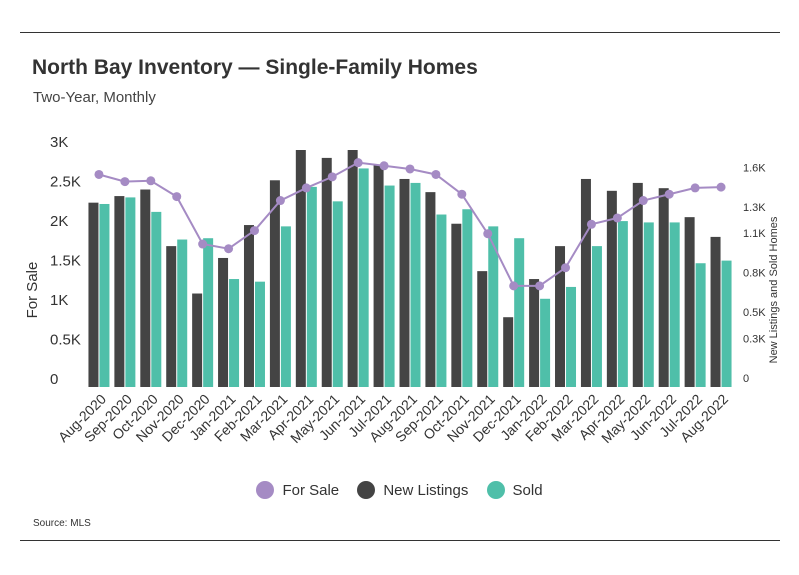 The image size is (799, 575). I want to click on legend-swatch-sold, so click(495, 490).